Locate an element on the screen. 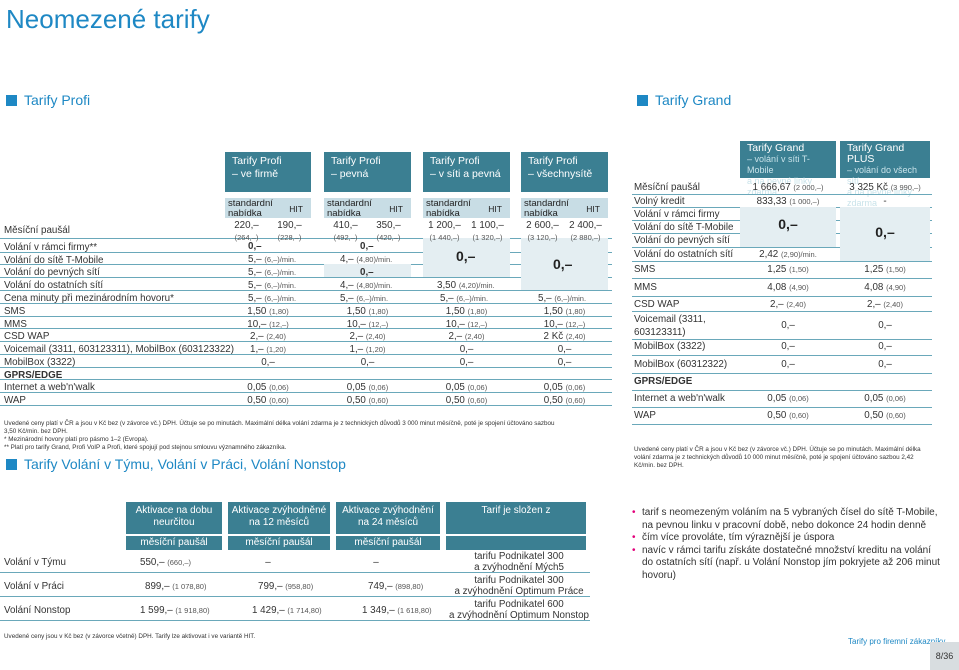 The height and width of the screenshot is (670, 959). value: 4,– (4,80)/min. is located at coordinates (366, 259).